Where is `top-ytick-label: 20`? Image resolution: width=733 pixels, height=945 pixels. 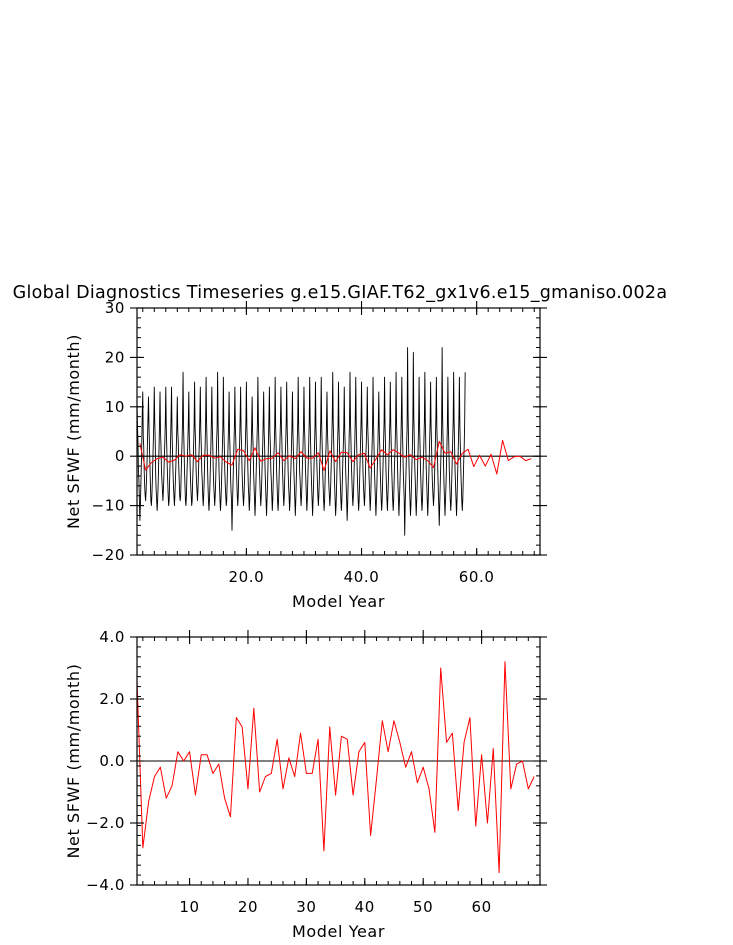 top-ytick-label: 20 is located at coordinates (115, 357).